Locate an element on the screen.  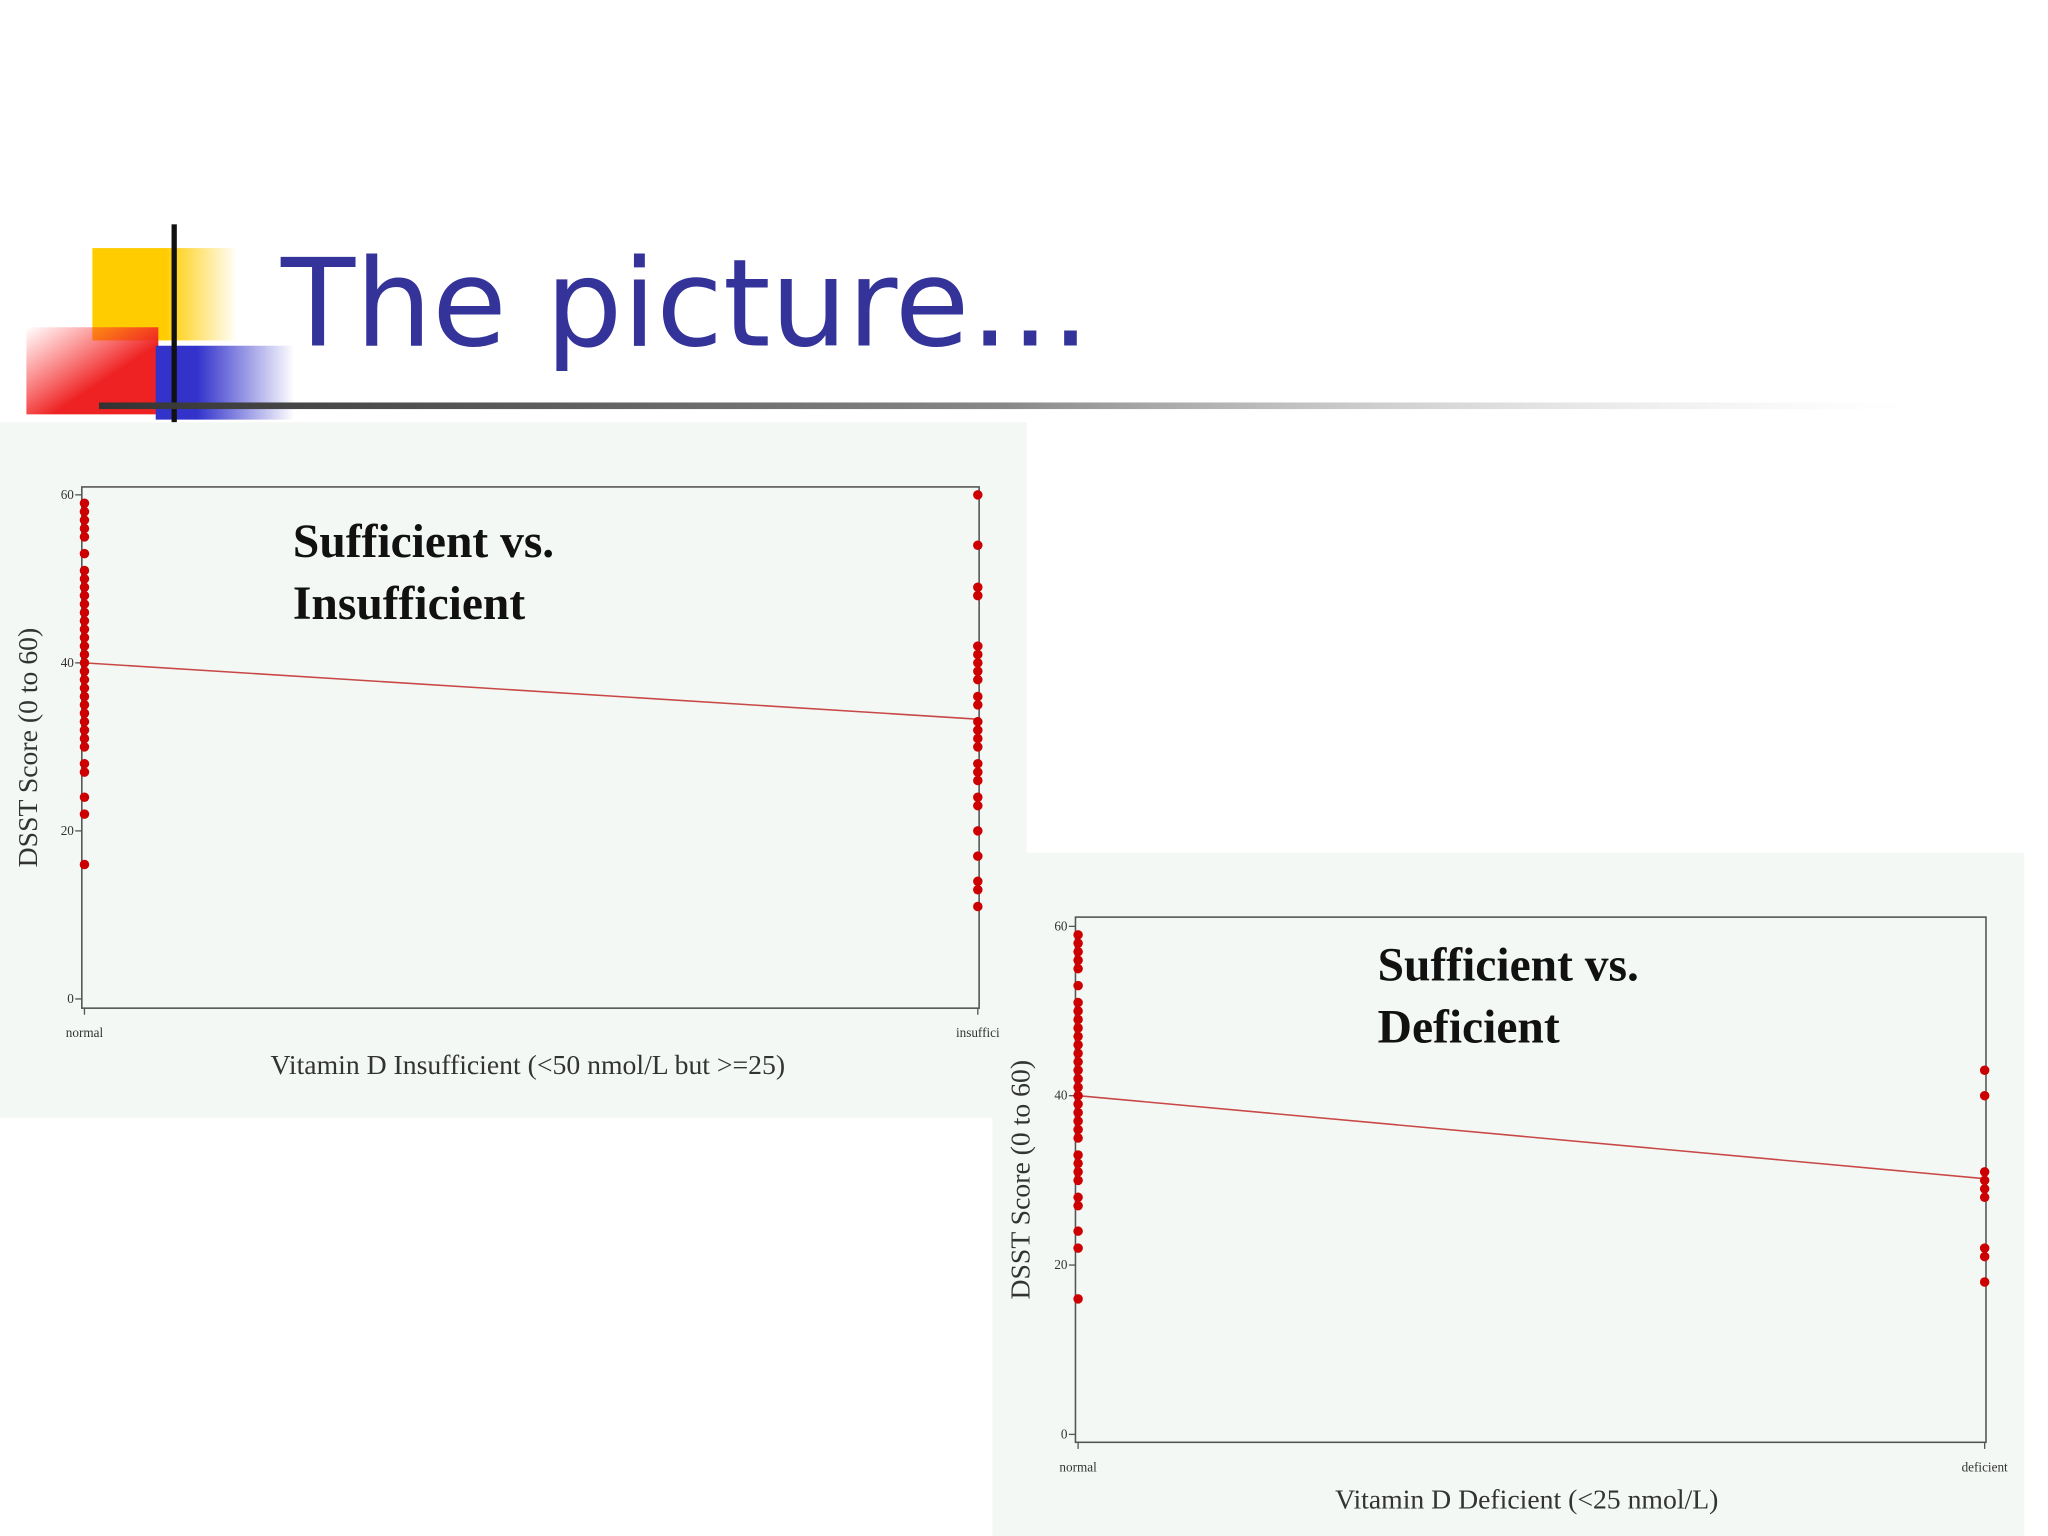
annotation: Deficient is located at coordinates (1469, 1027).